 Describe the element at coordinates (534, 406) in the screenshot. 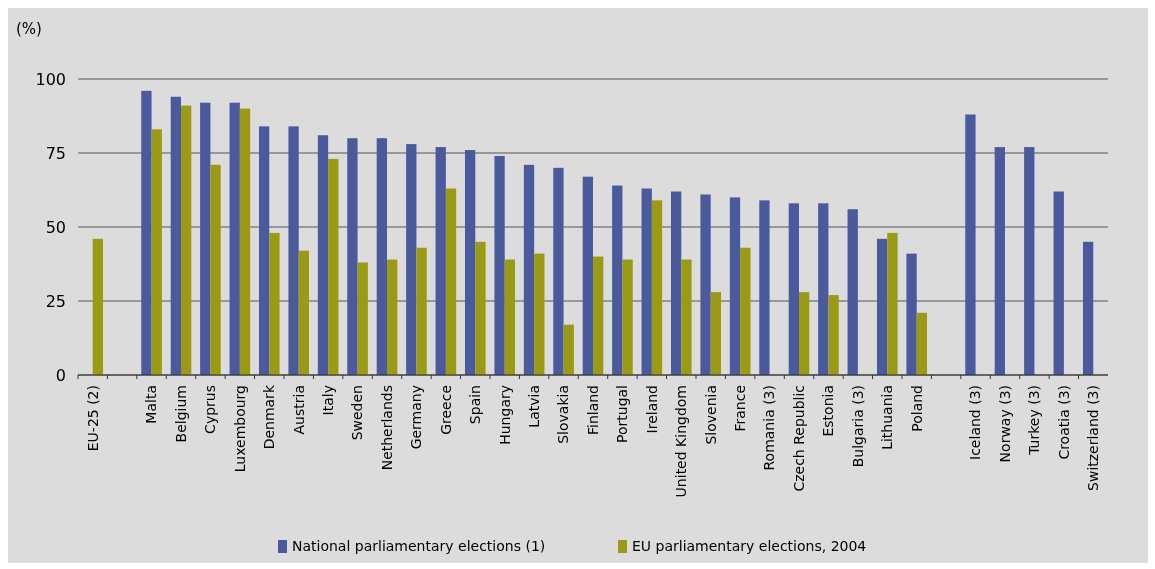

I see `x-tick-label: Latvia` at that location.